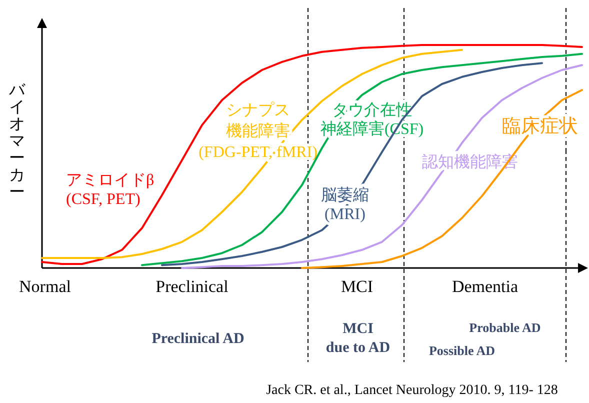 The width and height of the screenshot is (589, 403). Describe the element at coordinates (258, 131) in the screenshot. I see `series-label: シナプス機能障害(FDG-PET, fMRI)` at that location.